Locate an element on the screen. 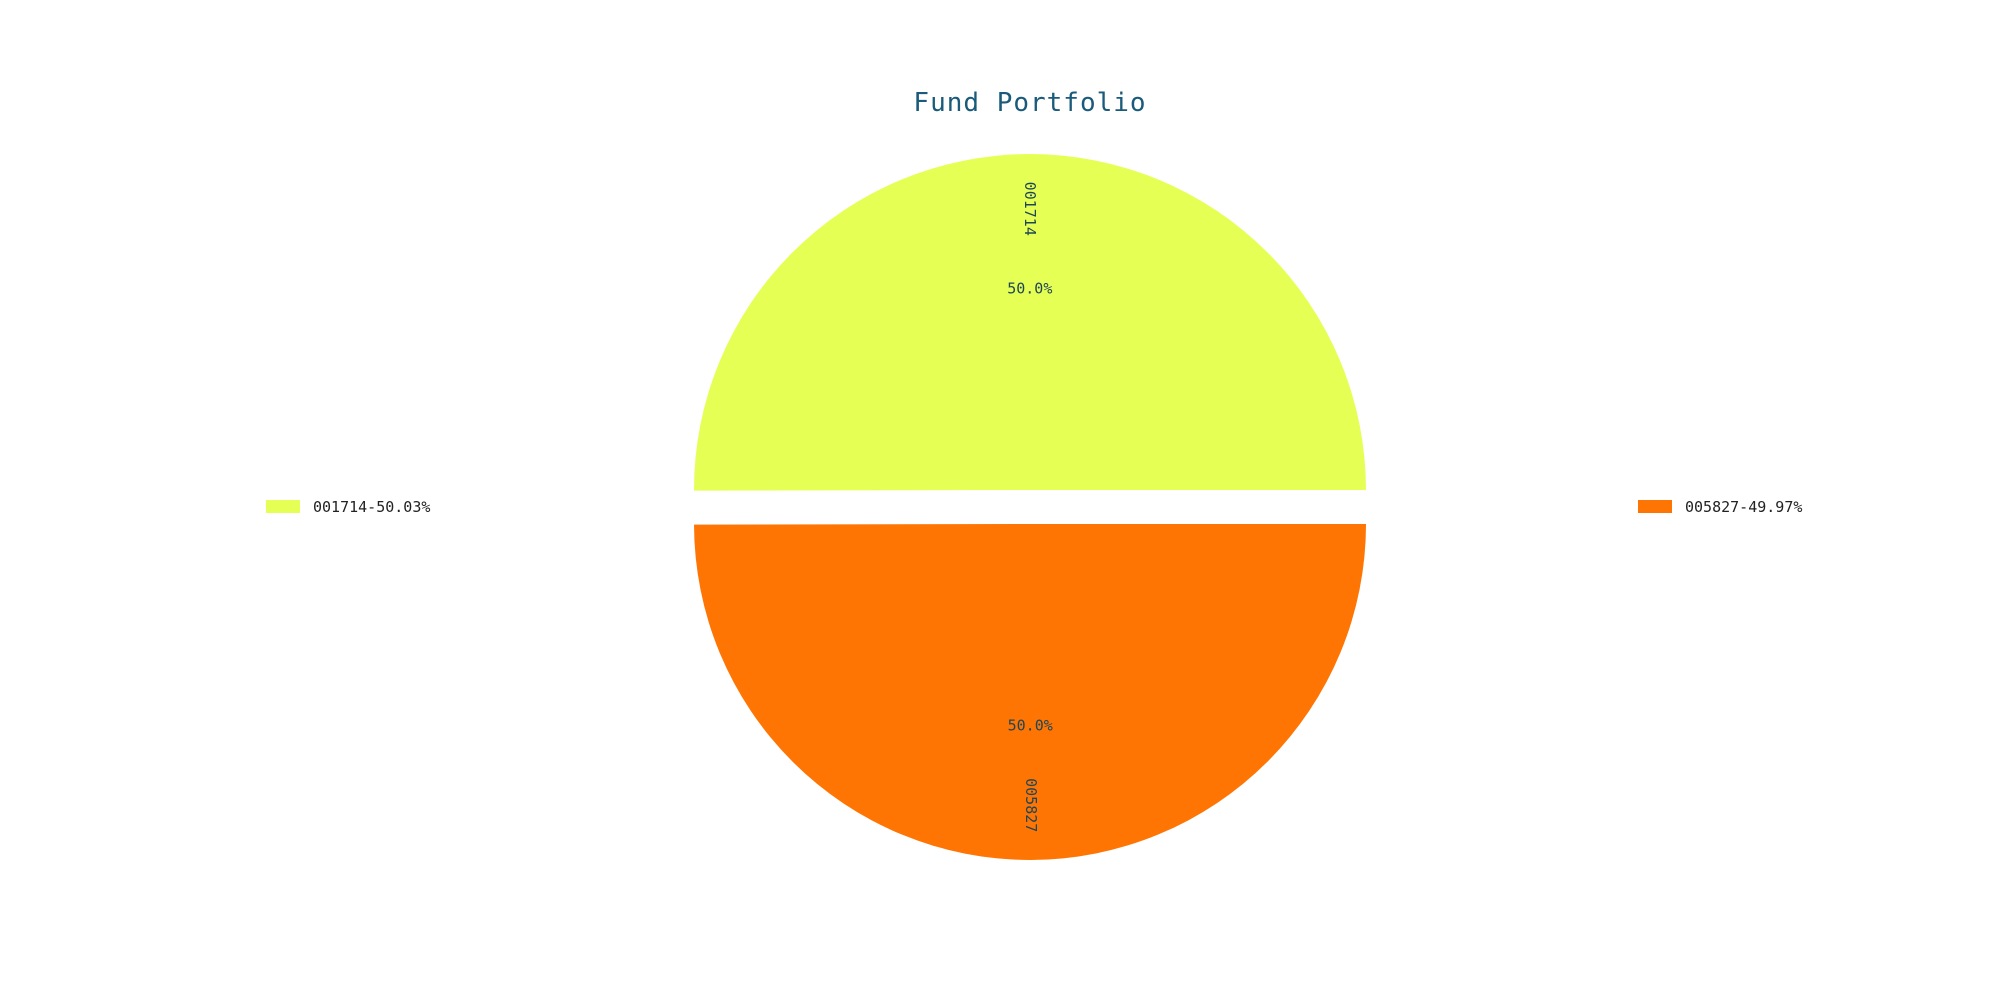 The image size is (2000, 1000). slice-percent-label-001714: 50.0% is located at coordinates (1029, 288).